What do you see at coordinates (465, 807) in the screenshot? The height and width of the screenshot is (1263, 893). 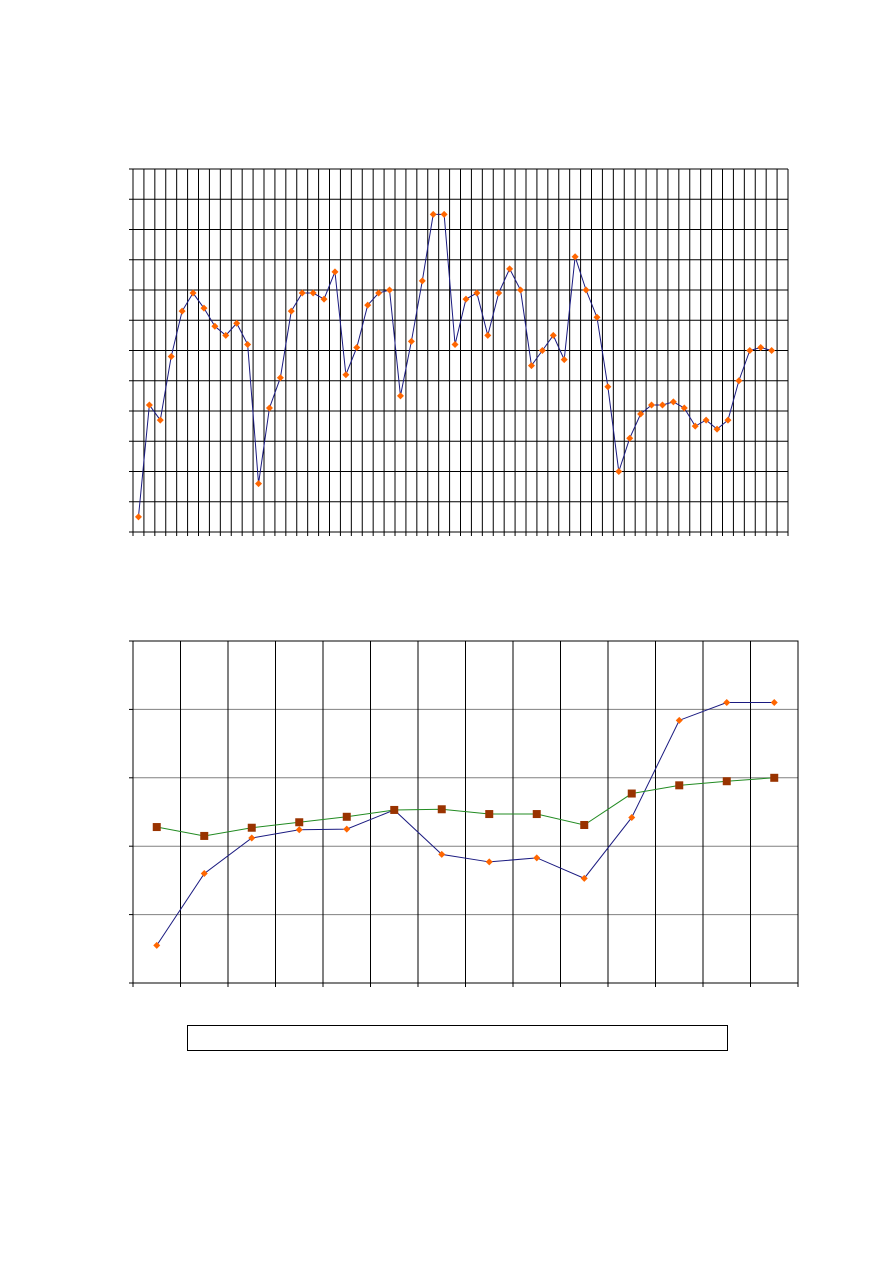 I see `chart-bottom-series2-line` at bounding box center [465, 807].